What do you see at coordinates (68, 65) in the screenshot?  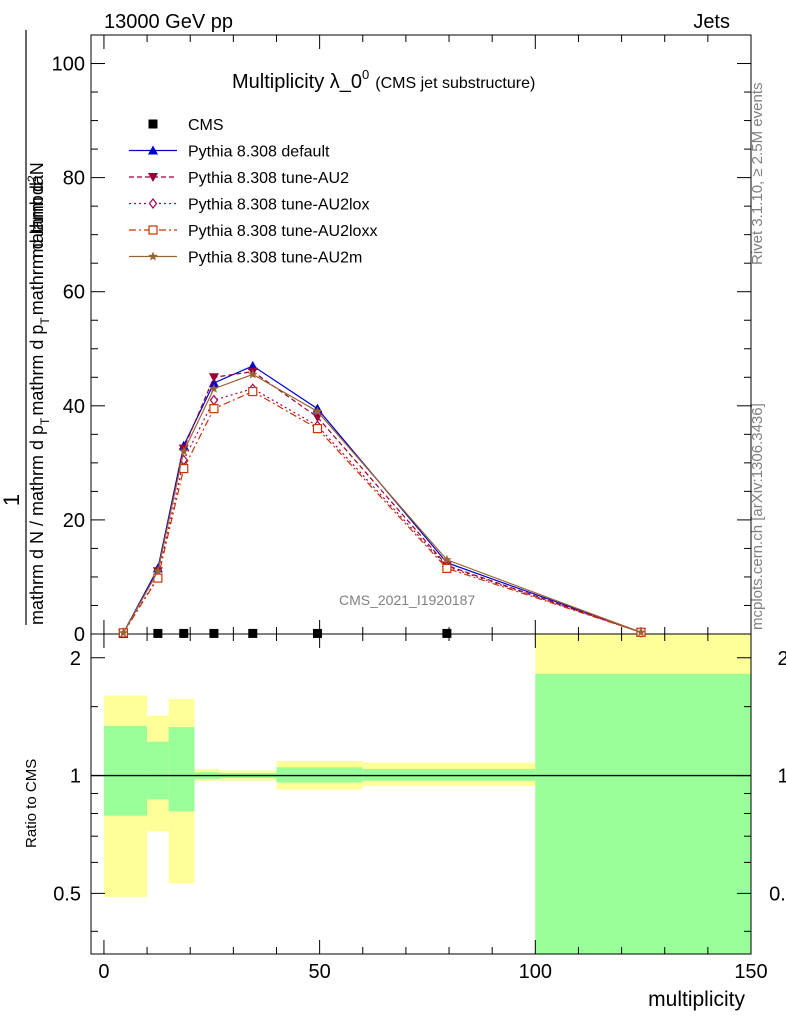 I see `main-ytick-label: 100` at bounding box center [68, 65].